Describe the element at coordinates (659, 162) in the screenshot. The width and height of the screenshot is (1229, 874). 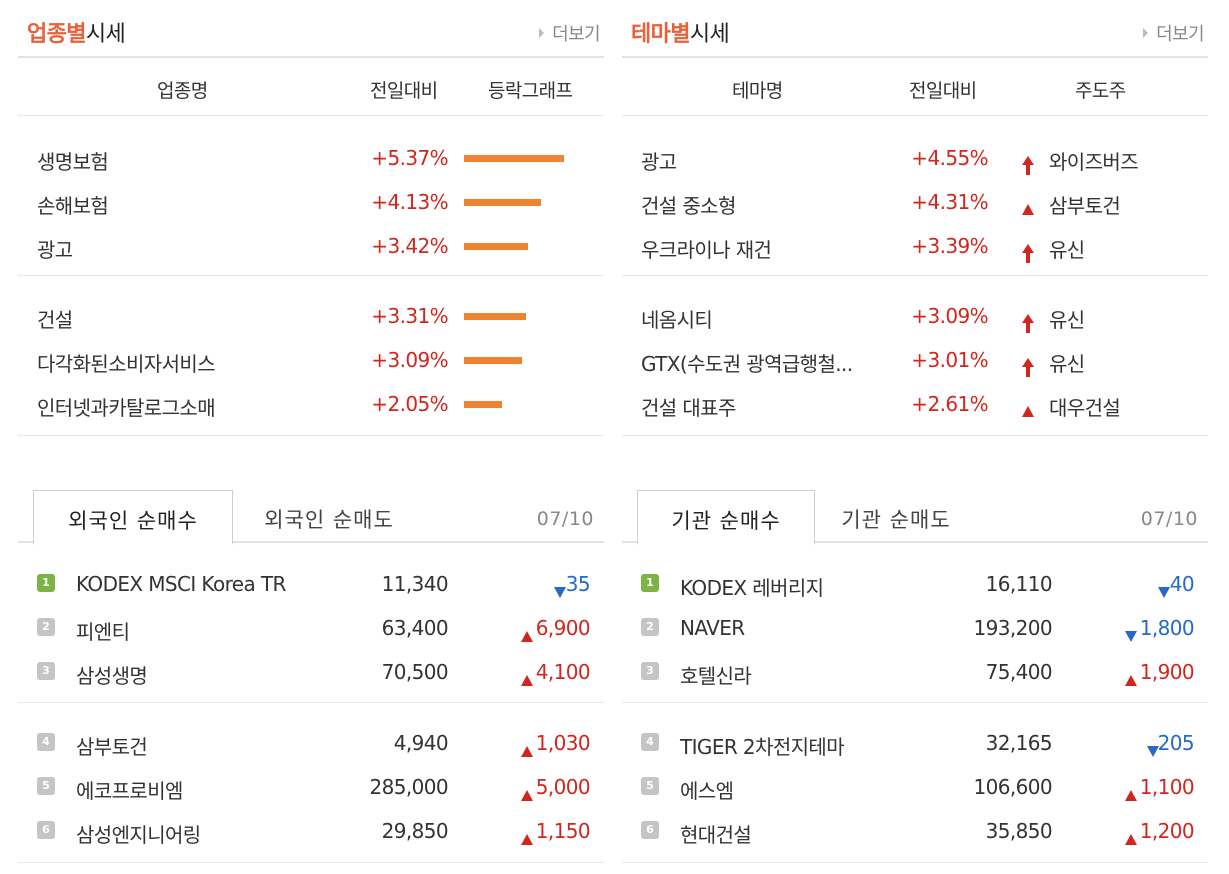
I see `theme-name-link: 광고` at that location.